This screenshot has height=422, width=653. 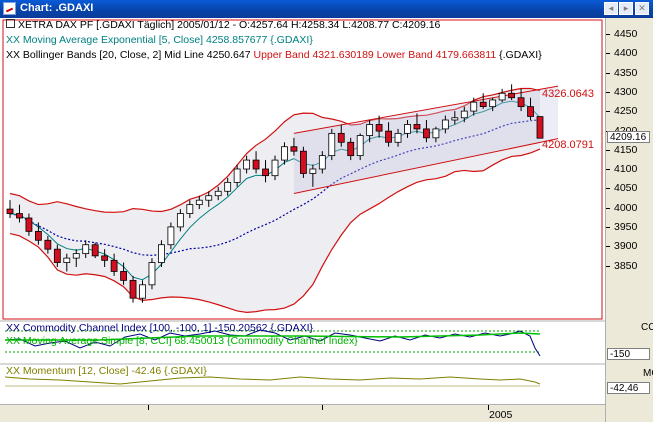 I want to click on window-title: Chart: .GDAXI, so click(x=57, y=8).